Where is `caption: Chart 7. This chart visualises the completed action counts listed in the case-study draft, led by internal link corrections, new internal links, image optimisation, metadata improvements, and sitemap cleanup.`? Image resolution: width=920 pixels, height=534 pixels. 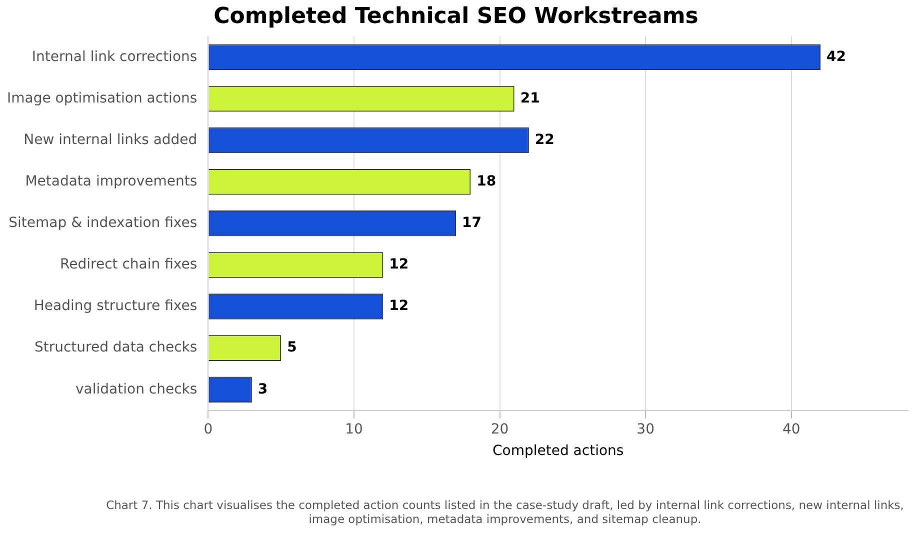 caption: Chart 7. This chart visualises the completed action counts listed in the case-study draft, led by internal link corrections, new internal links, image optimisation, metadata improvements, and sitemap cleanup. is located at coordinates (505, 512).